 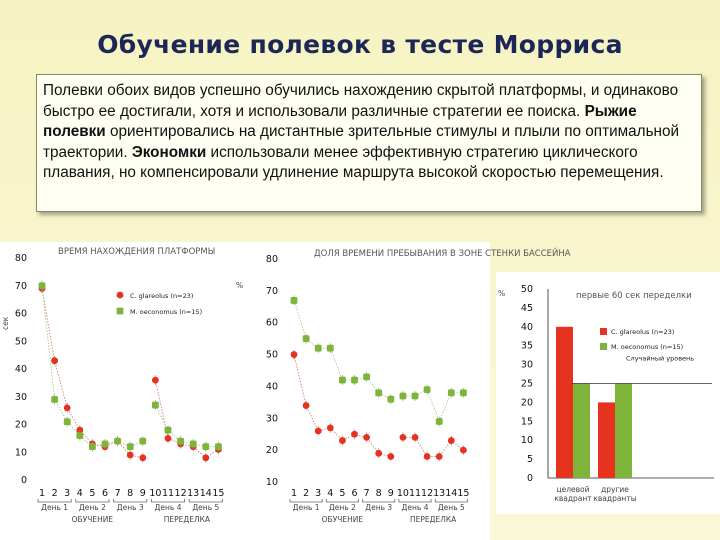 I want to click on y-axis-label: сек, so click(x=5, y=323).